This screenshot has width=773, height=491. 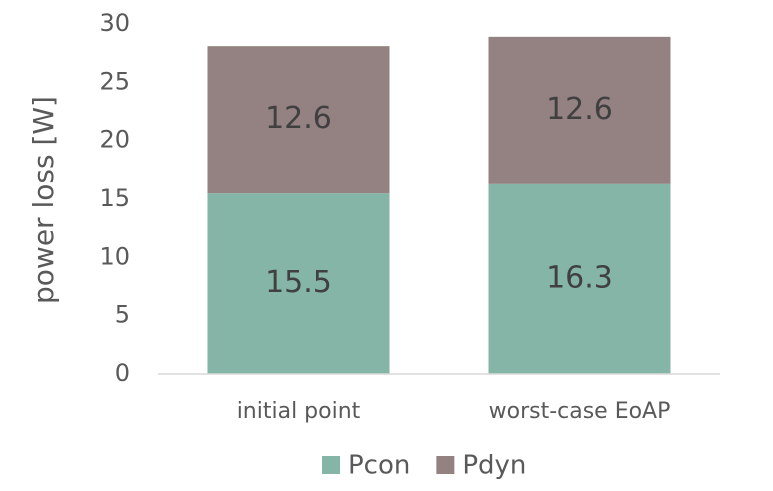 I want to click on y-tick-label: 15, so click(x=114, y=198).